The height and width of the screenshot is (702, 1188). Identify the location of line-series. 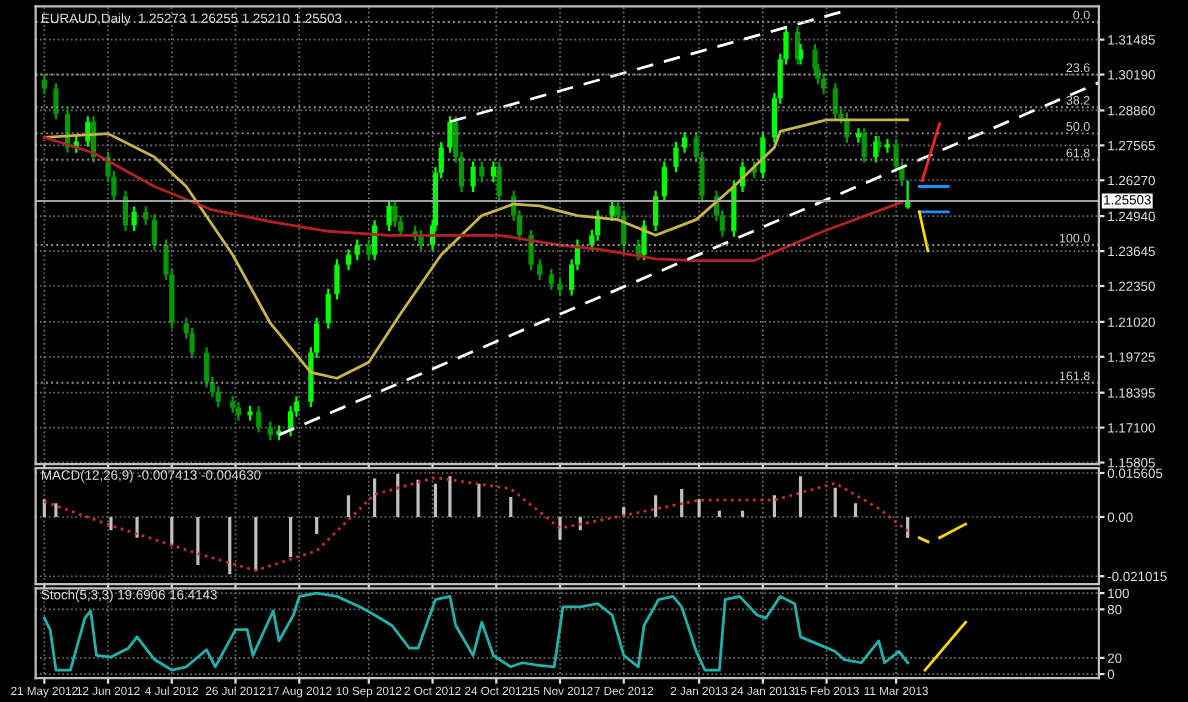
(476, 631).